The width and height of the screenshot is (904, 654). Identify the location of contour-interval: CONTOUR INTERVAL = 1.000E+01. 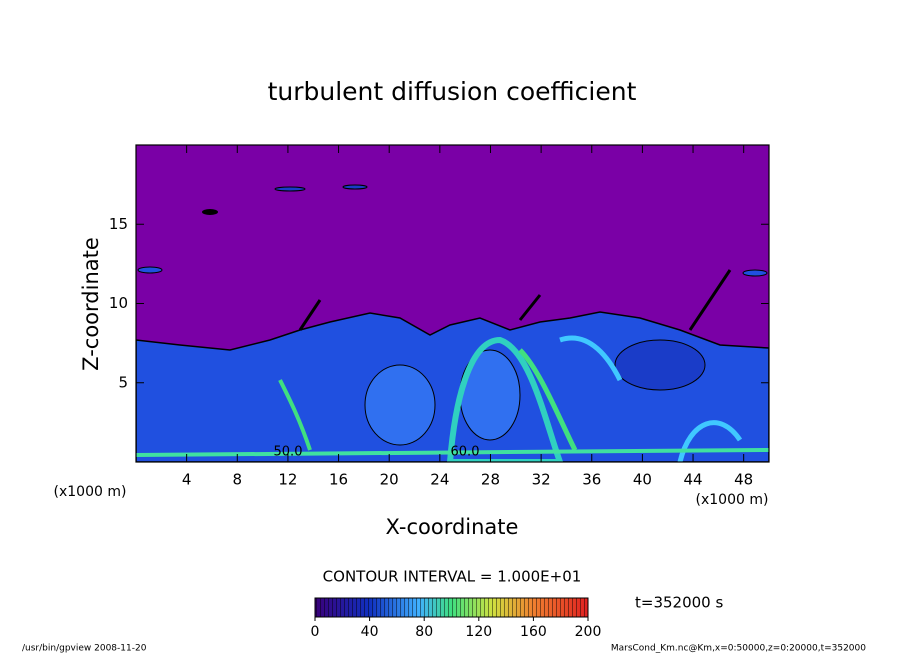
(452, 577).